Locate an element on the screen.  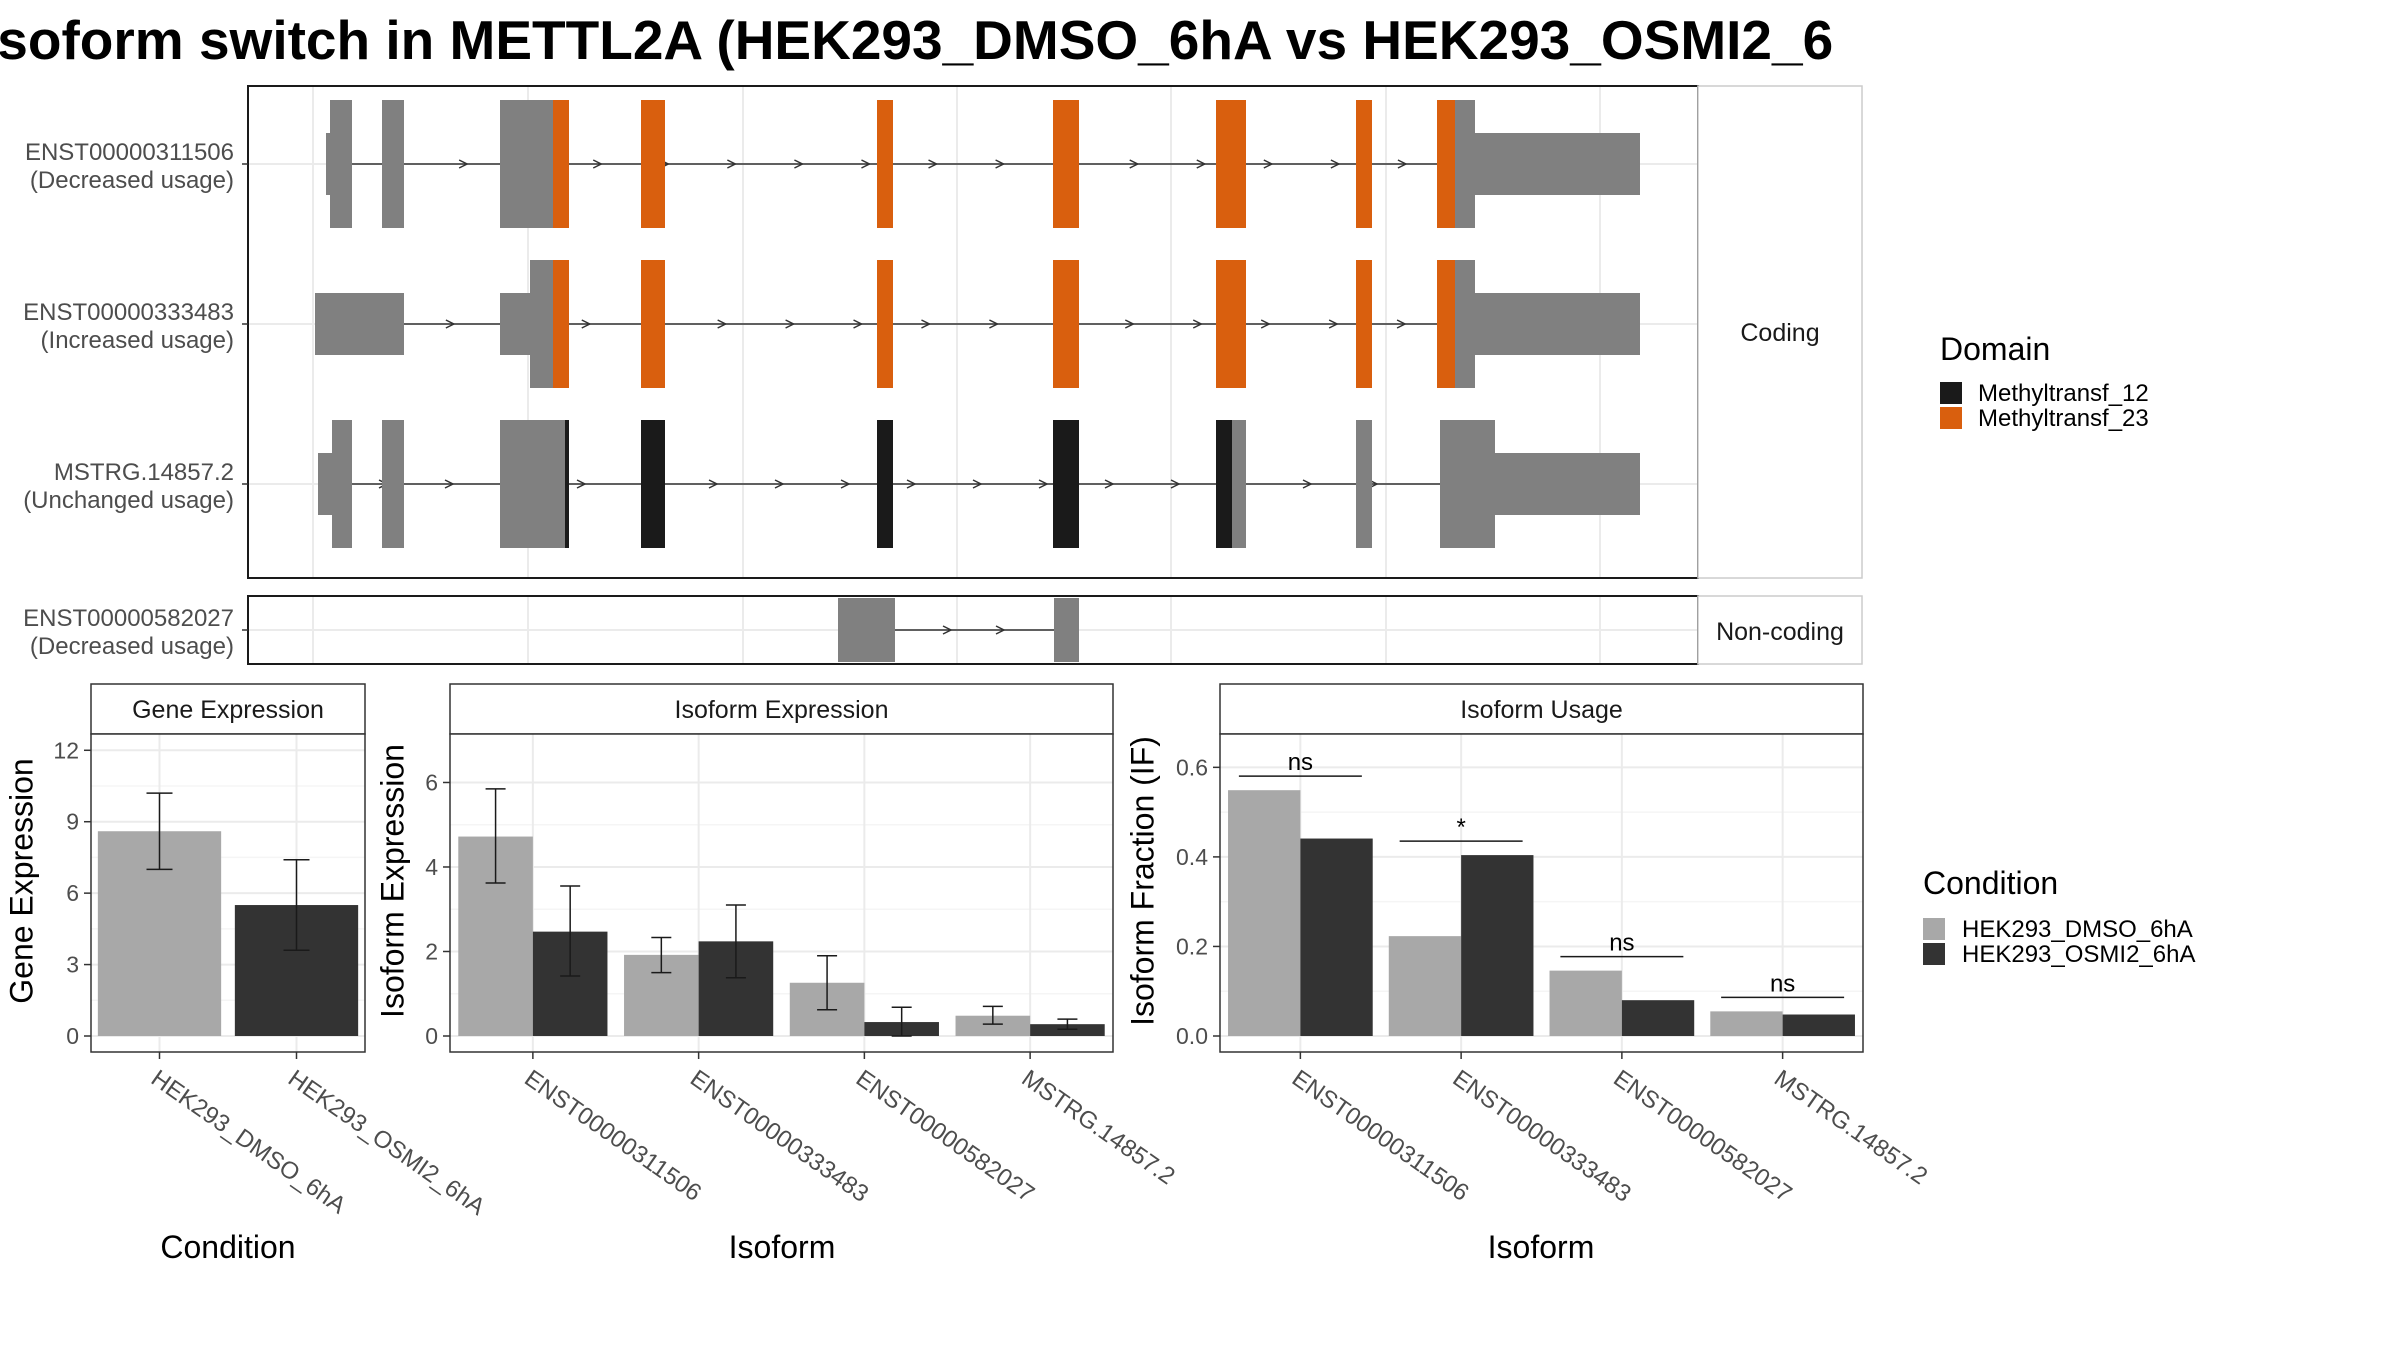
x-axis-title: Condition is located at coordinates (227, 1247).